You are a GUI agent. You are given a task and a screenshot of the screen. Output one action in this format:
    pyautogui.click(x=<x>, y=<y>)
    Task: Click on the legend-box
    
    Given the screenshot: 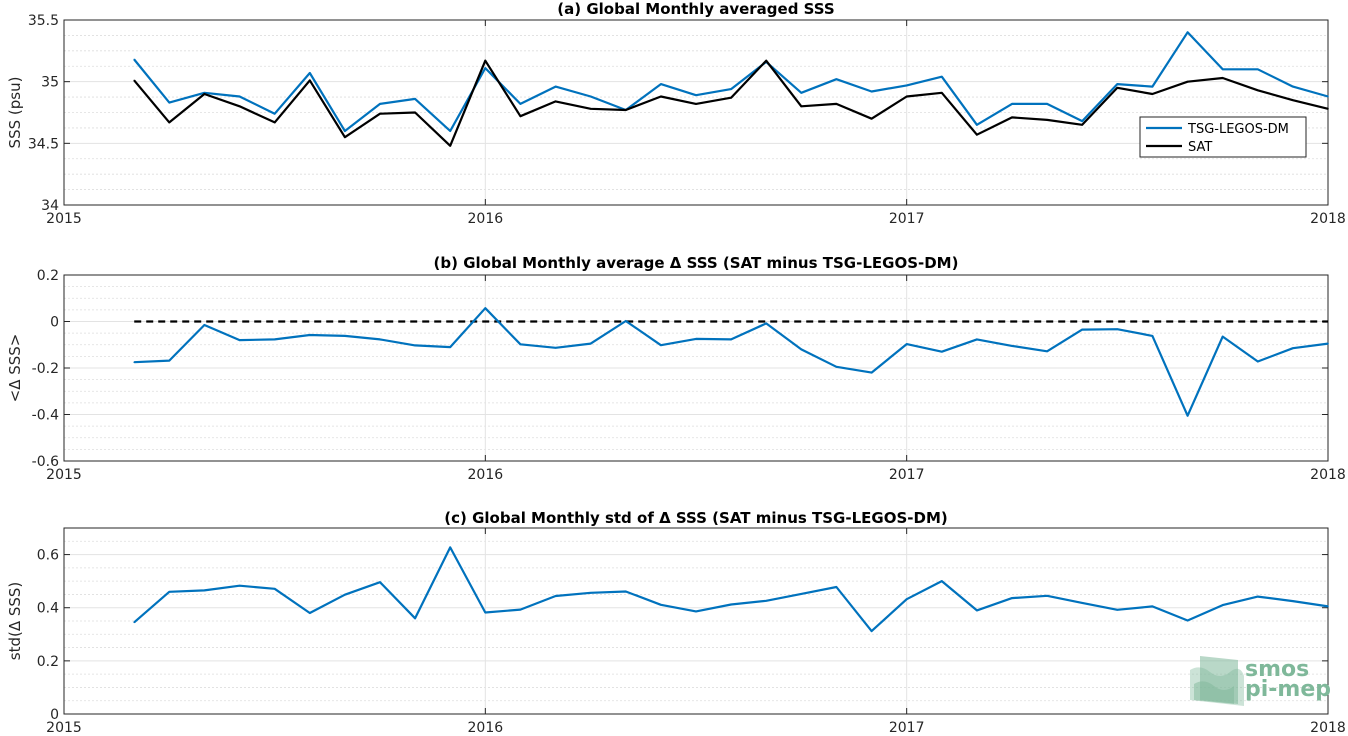 What is the action you would take?
    pyautogui.click(x=1223, y=137)
    